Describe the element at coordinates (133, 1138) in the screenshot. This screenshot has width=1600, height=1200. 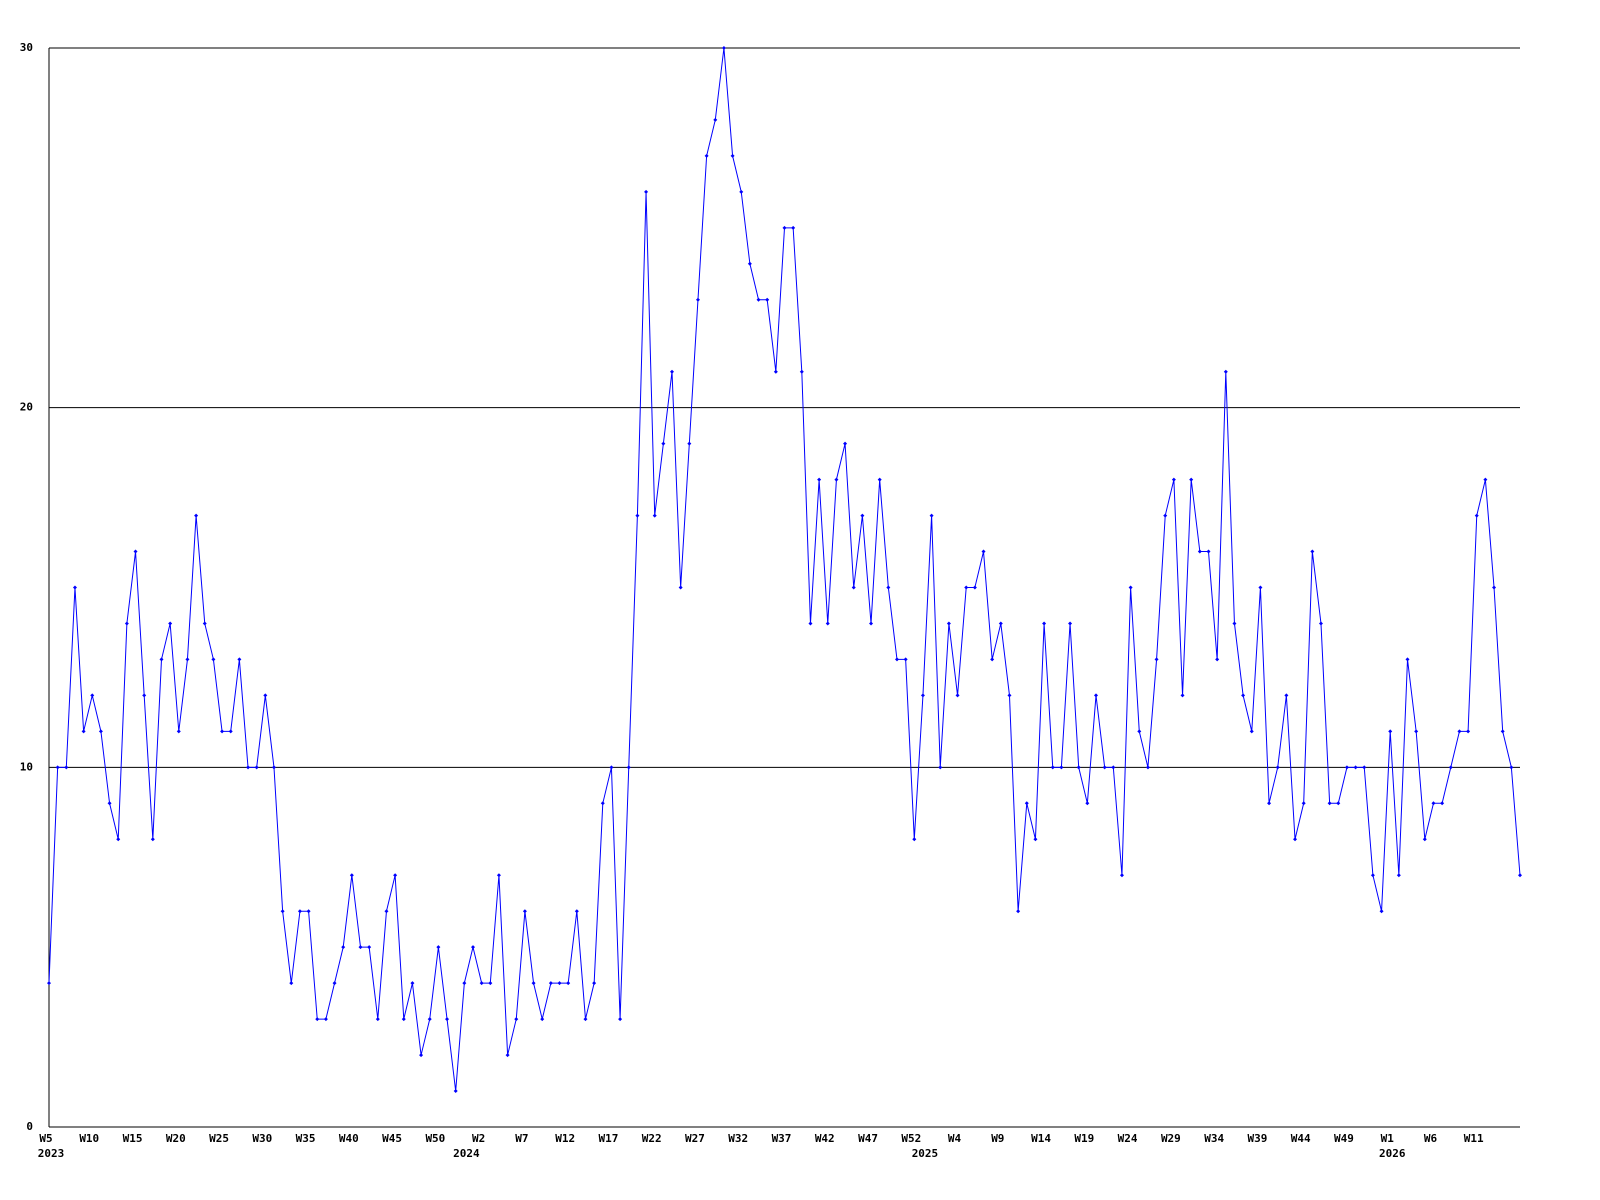
I see `x-tick-label: W15` at that location.